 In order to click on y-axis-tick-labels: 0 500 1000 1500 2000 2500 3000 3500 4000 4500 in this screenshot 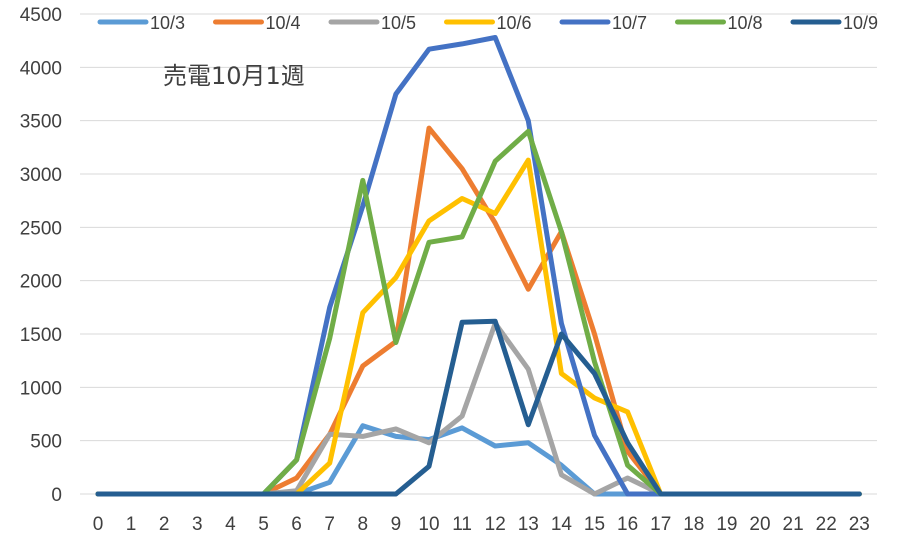, I will do `click(41, 255)`.